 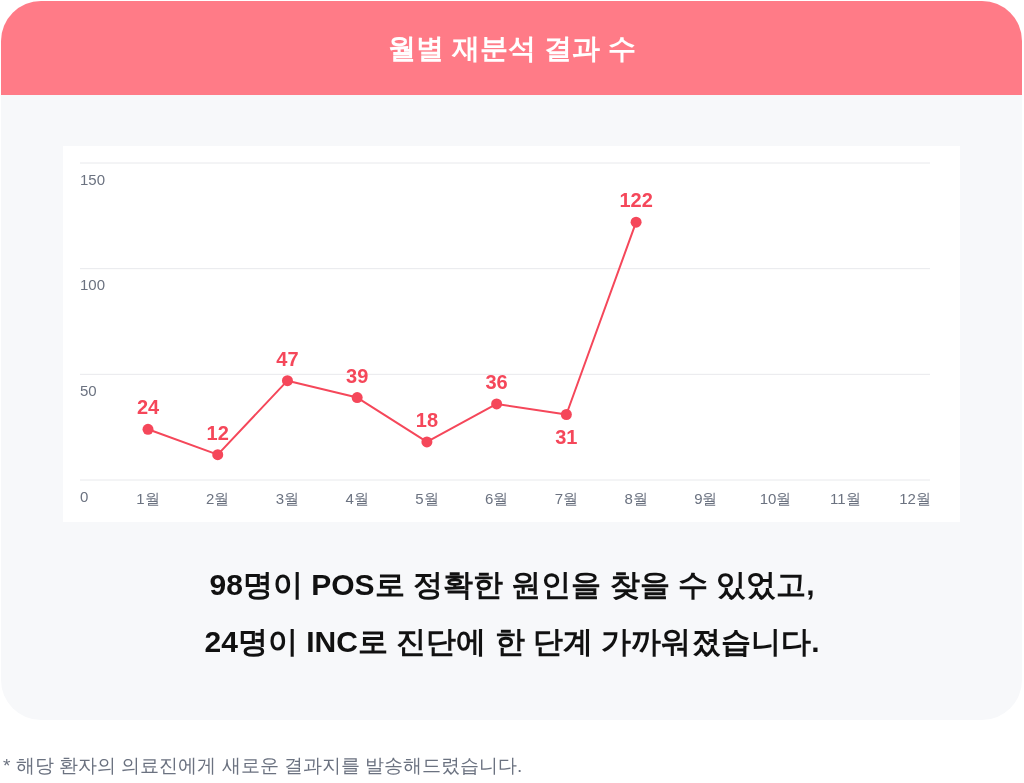 What do you see at coordinates (496, 381) in the screenshot?
I see `data-label: 36` at bounding box center [496, 381].